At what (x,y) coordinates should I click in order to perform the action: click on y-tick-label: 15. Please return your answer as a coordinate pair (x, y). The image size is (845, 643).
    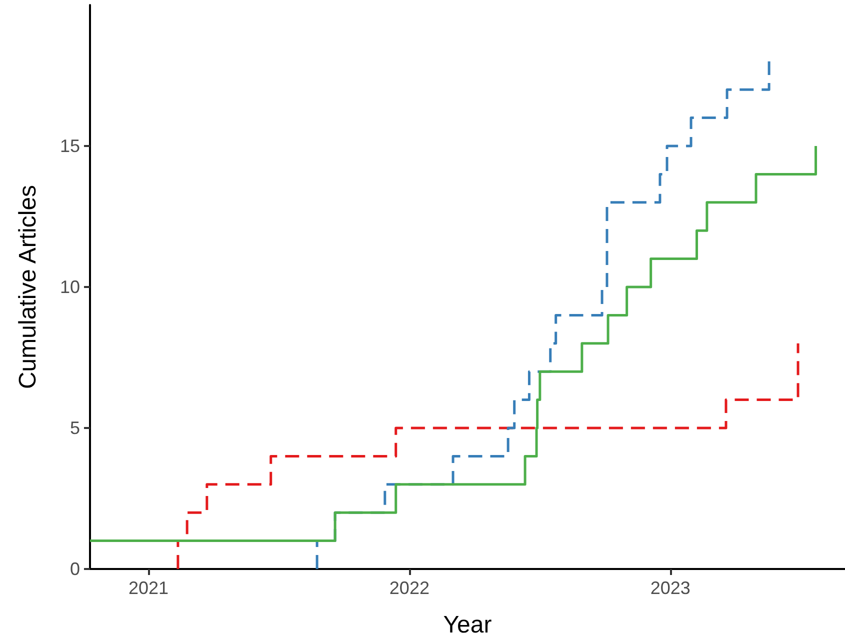
    Looking at the image, I should click on (70, 146).